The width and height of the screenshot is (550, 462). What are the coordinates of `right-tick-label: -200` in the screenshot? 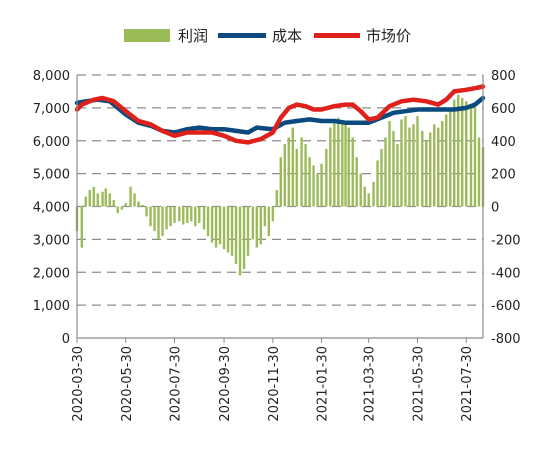 It's located at (506, 240).